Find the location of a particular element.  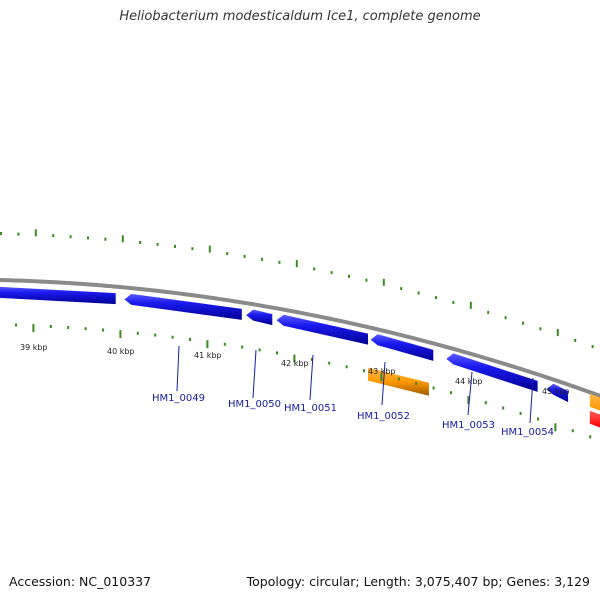

gene-label: HM1_0052 is located at coordinates (383, 416).